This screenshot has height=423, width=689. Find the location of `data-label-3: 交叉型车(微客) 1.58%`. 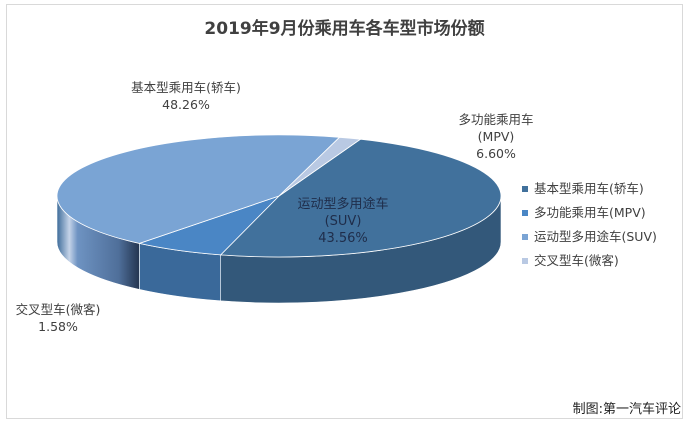

data-label-3: 交叉型车(微客) 1.58% is located at coordinates (58, 318).